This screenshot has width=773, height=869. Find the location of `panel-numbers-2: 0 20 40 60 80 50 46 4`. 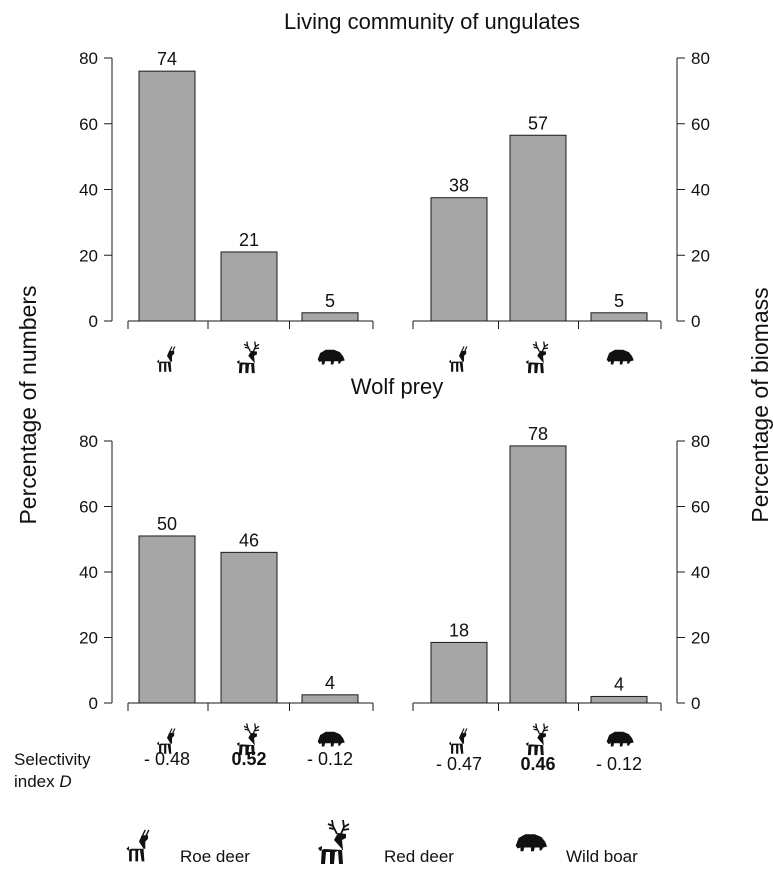

panel-numbers-2: 0 20 40 60 80 50 46 4 is located at coordinates (226, 594).